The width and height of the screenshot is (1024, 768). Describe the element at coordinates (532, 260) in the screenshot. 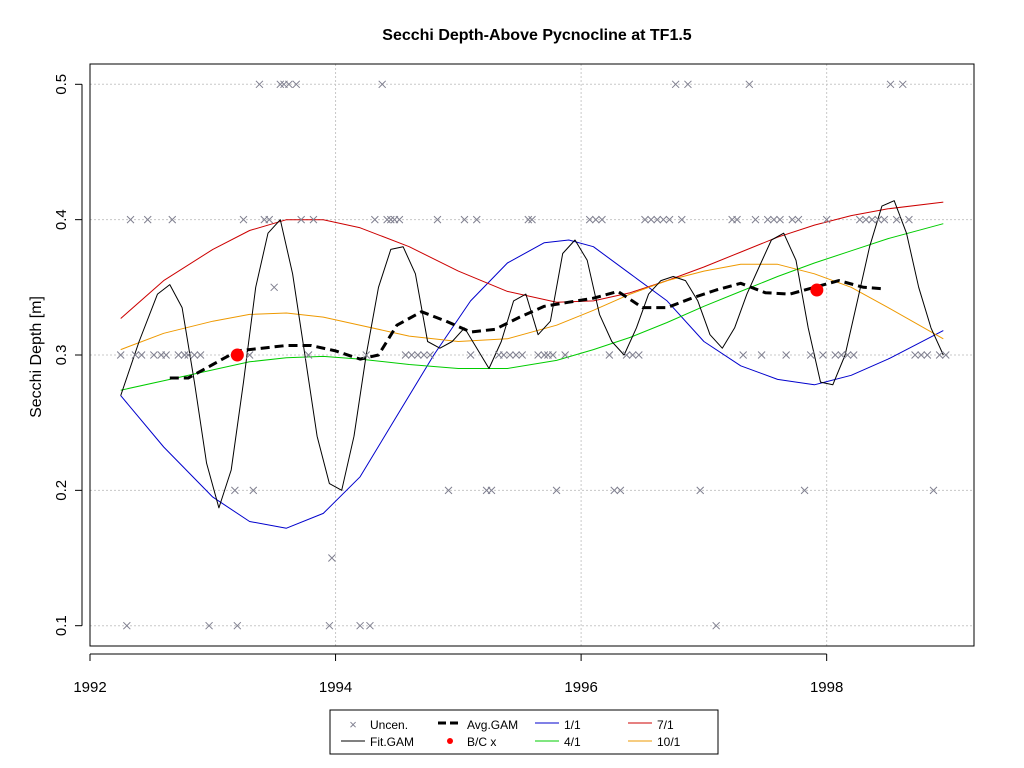

I see `series-line-m7` at that location.